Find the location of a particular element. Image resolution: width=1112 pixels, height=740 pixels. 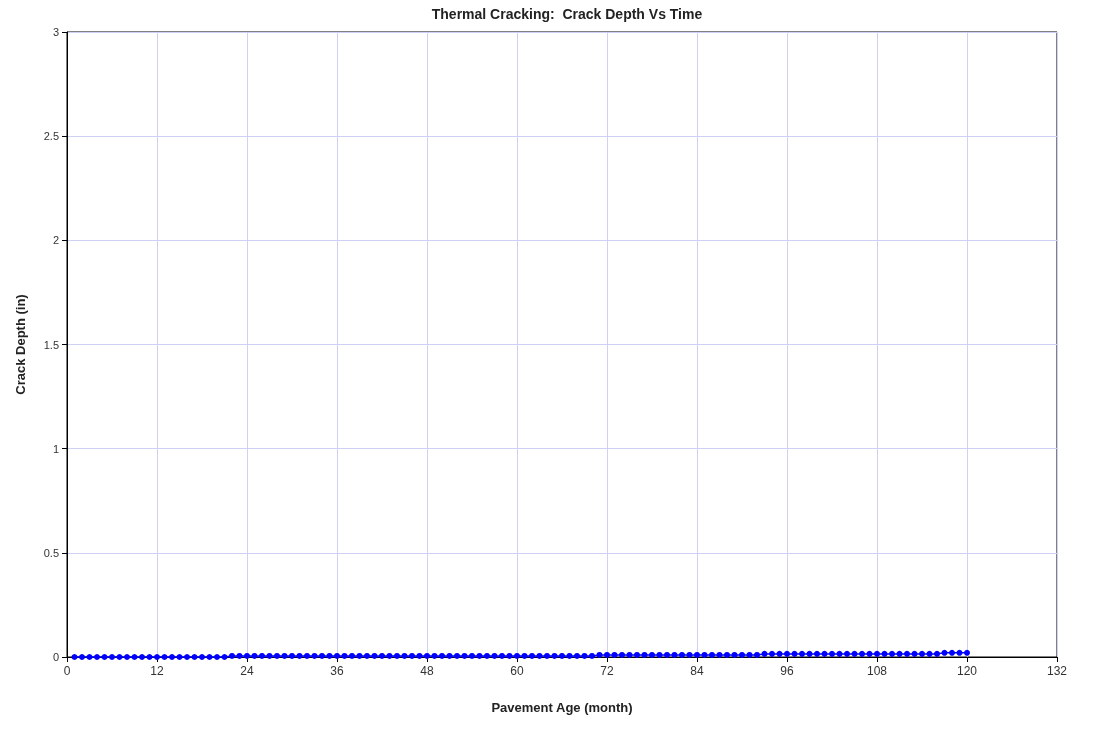

x-tick-label: 48 is located at coordinates (427, 671).